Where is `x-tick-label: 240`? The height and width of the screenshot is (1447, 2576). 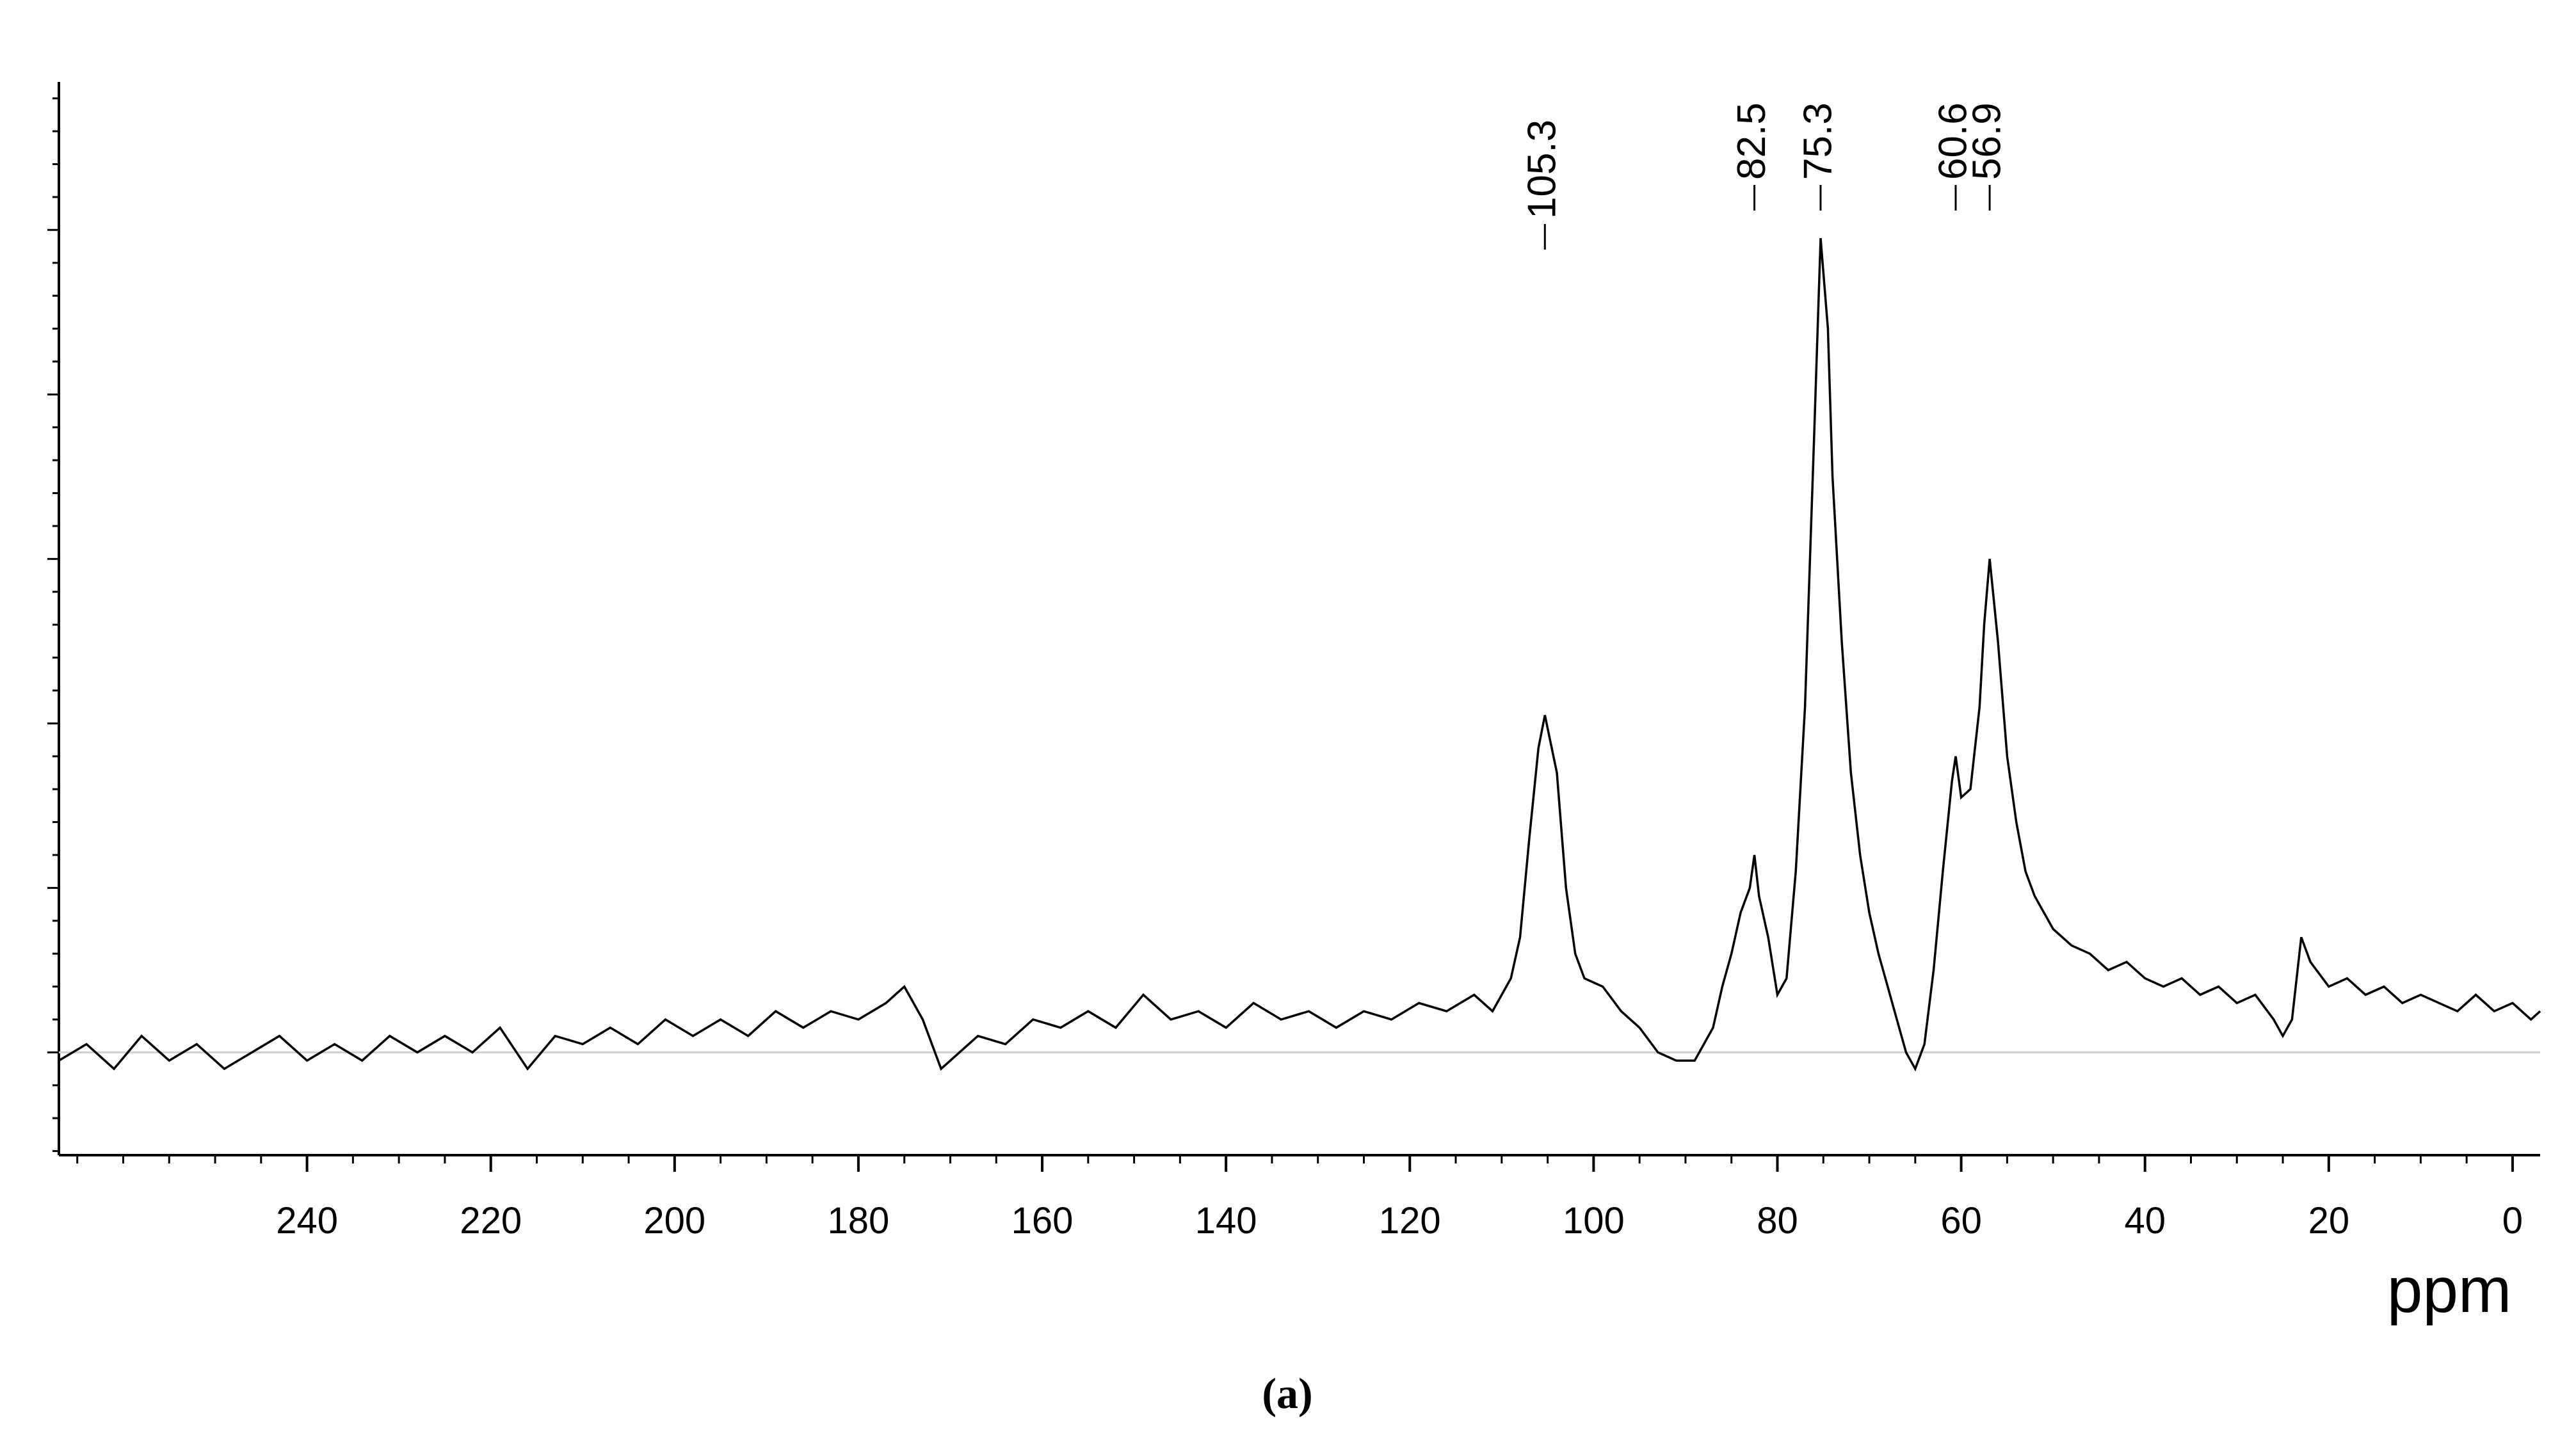 x-tick-label: 240 is located at coordinates (307, 1221).